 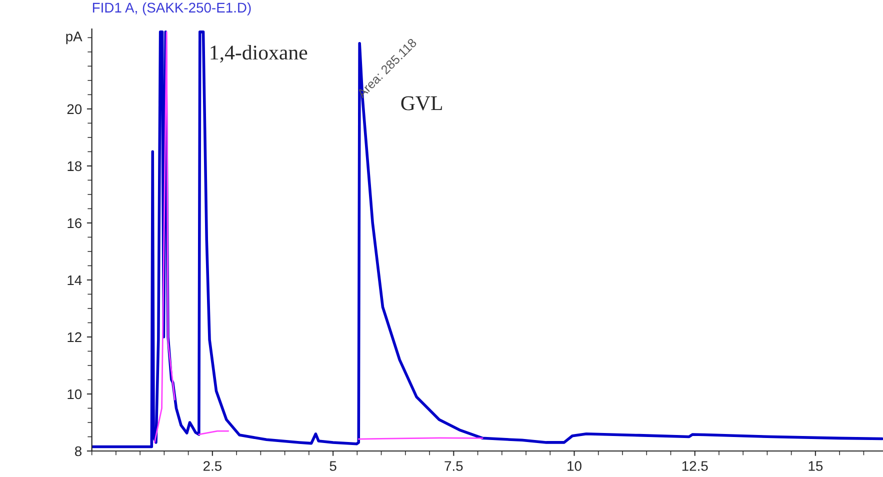 I want to click on y-tick-label: 16, so click(x=75, y=223).